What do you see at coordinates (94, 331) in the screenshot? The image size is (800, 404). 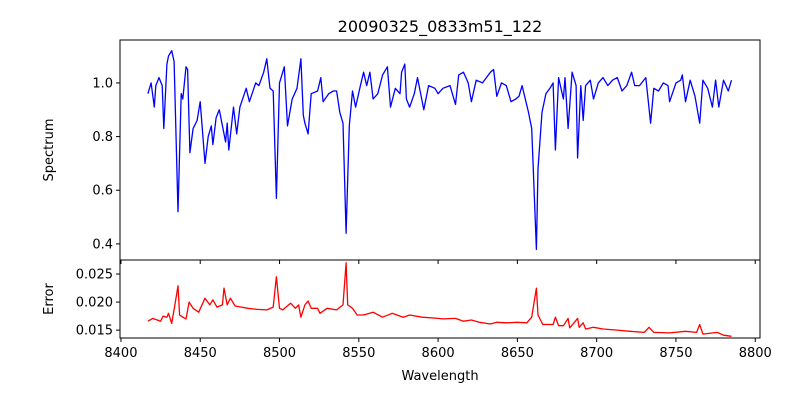 I see `y-tick-label: 0.015` at bounding box center [94, 331].